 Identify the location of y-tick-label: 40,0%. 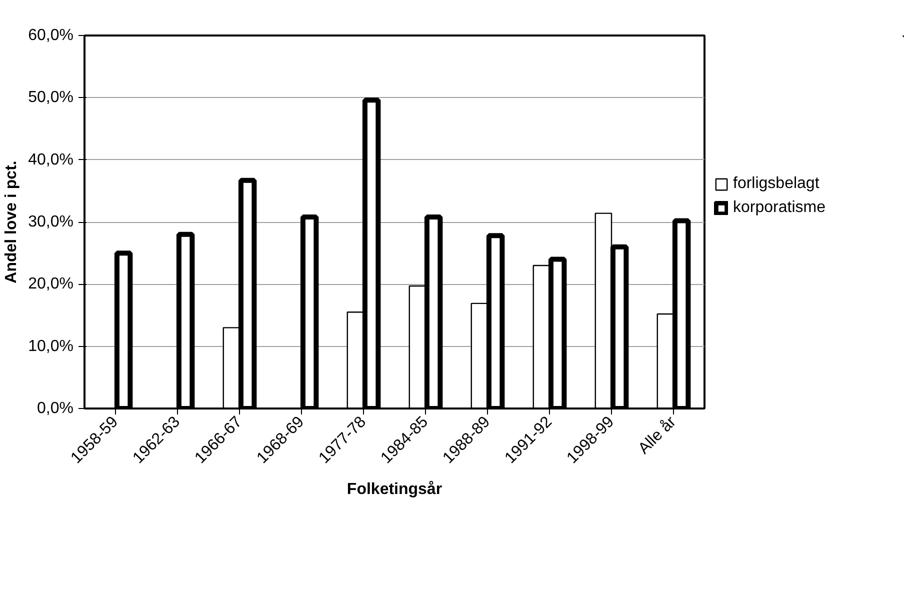
(51, 159).